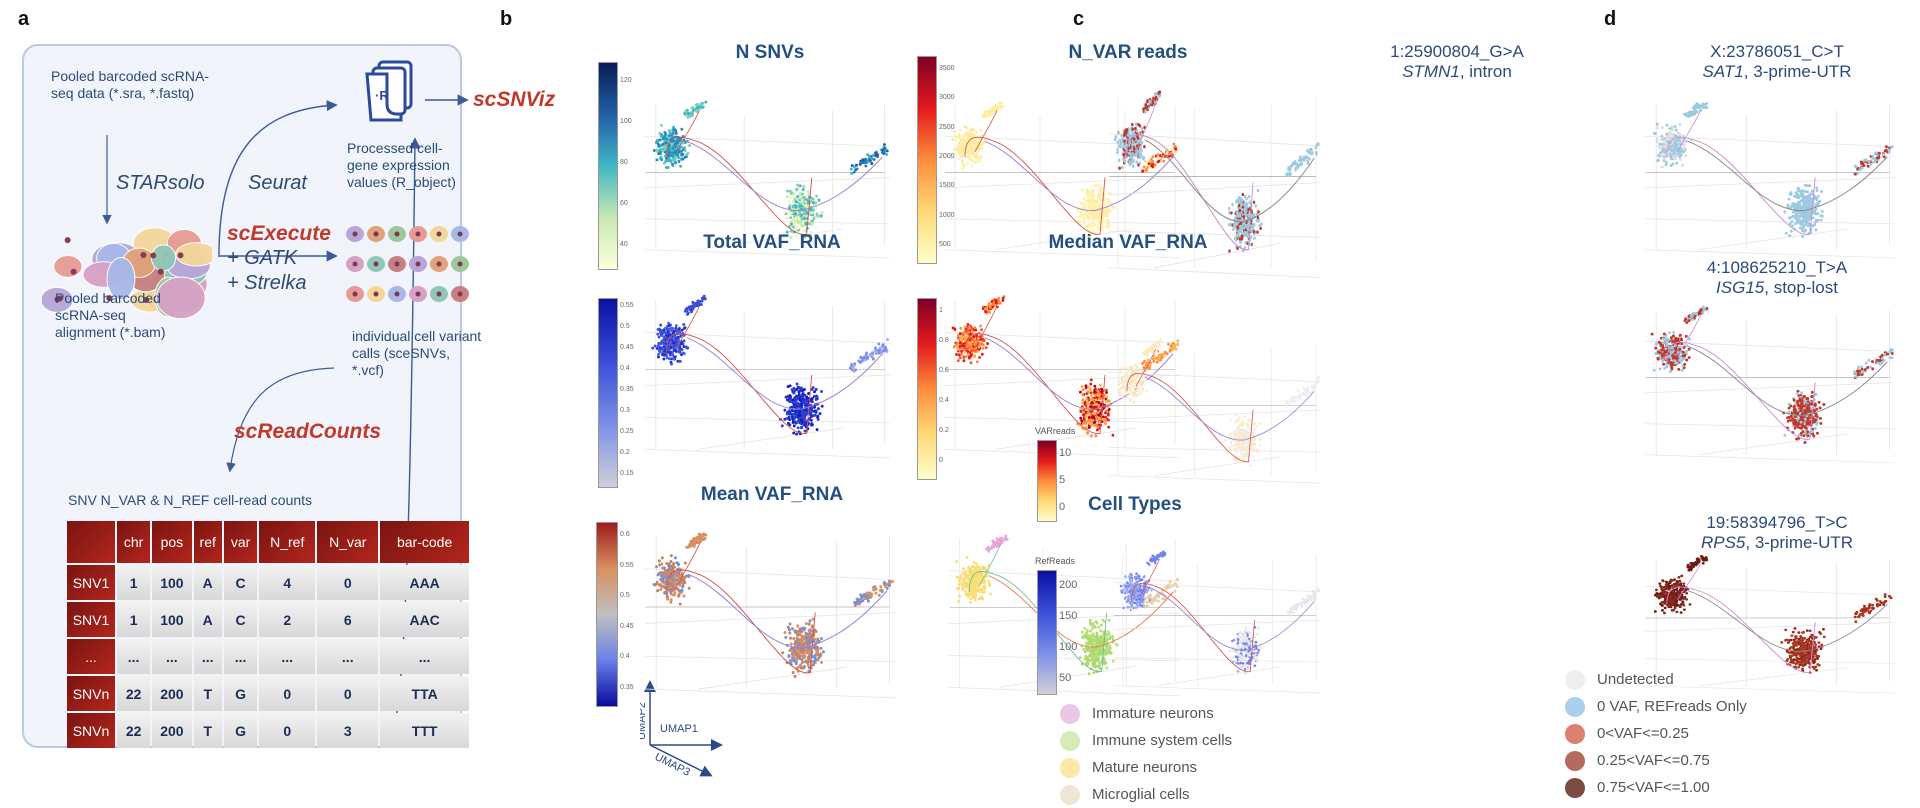  Describe the element at coordinates (627, 626) in the screenshot. I see `colorbar-tick: 0.45` at that location.